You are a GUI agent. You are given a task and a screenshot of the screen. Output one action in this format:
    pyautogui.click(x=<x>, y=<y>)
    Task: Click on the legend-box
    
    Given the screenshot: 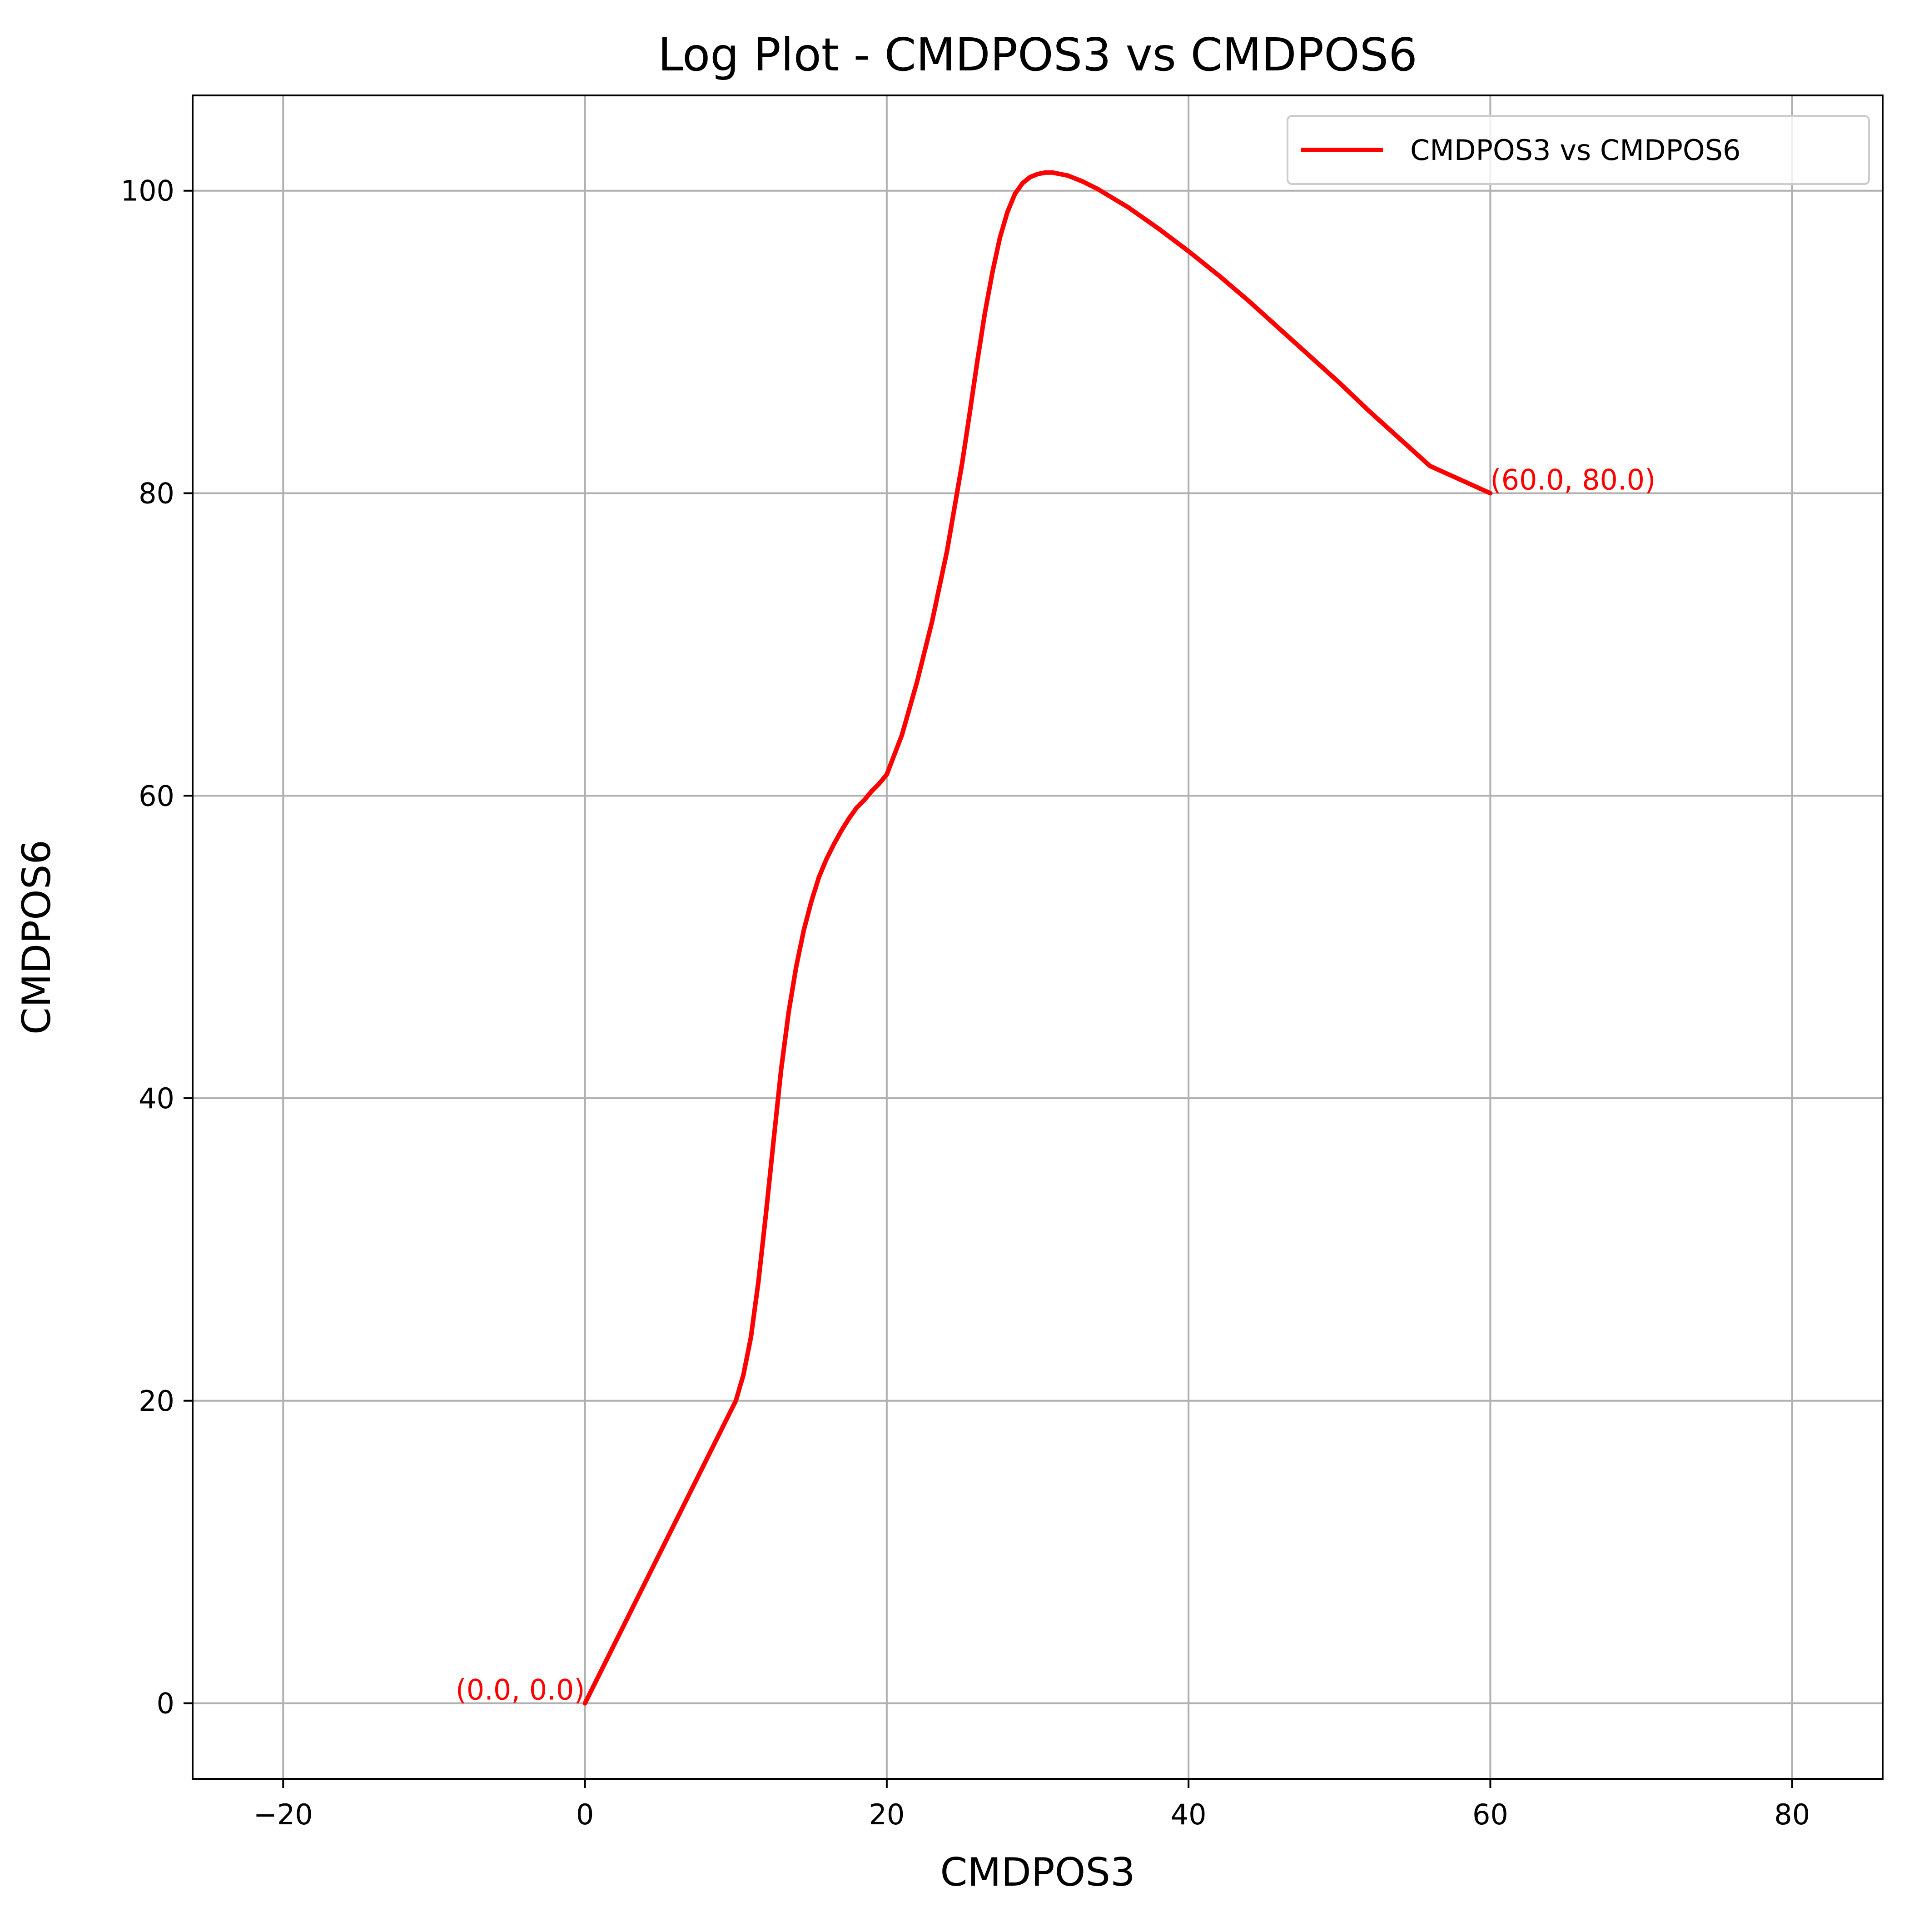 What is the action you would take?
    pyautogui.click(x=1578, y=150)
    